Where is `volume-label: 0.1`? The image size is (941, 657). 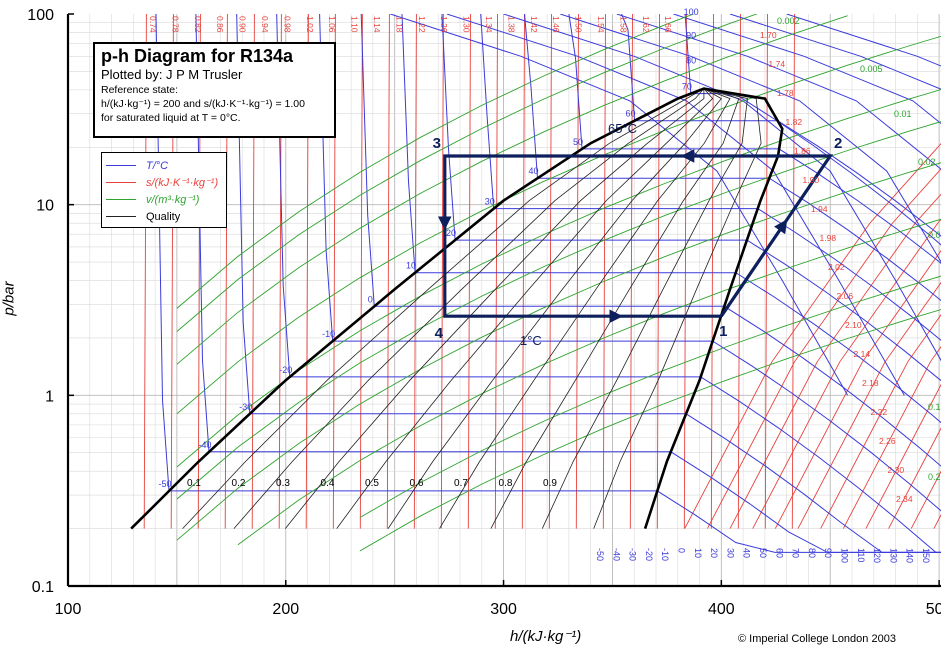
volume-label: 0.1 is located at coordinates (934, 407).